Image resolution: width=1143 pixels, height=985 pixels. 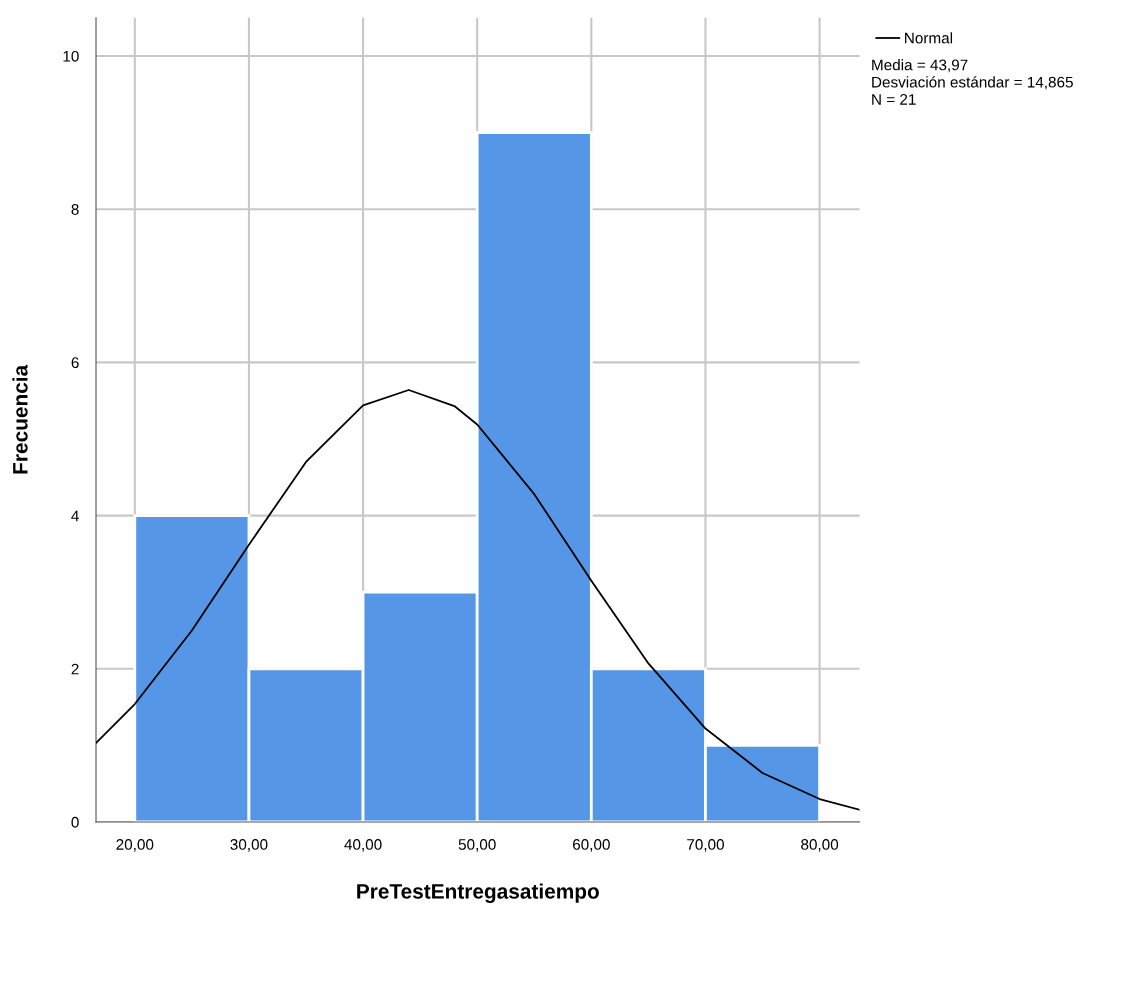 I want to click on x-tick-label: 80,00, so click(x=820, y=845).